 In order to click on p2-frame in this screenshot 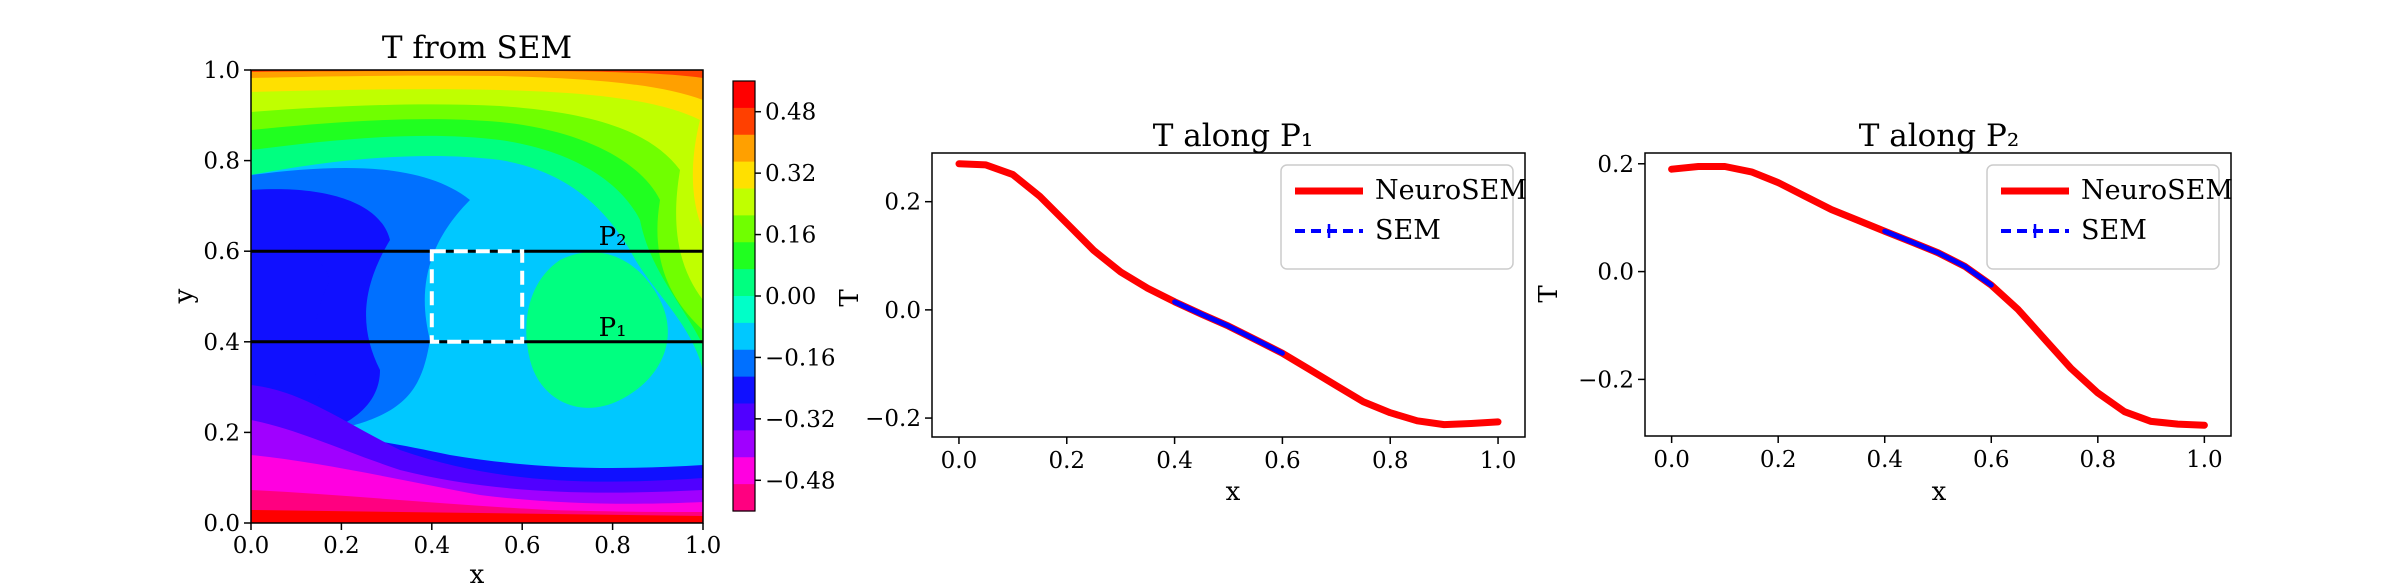, I will do `click(1938, 294)`.